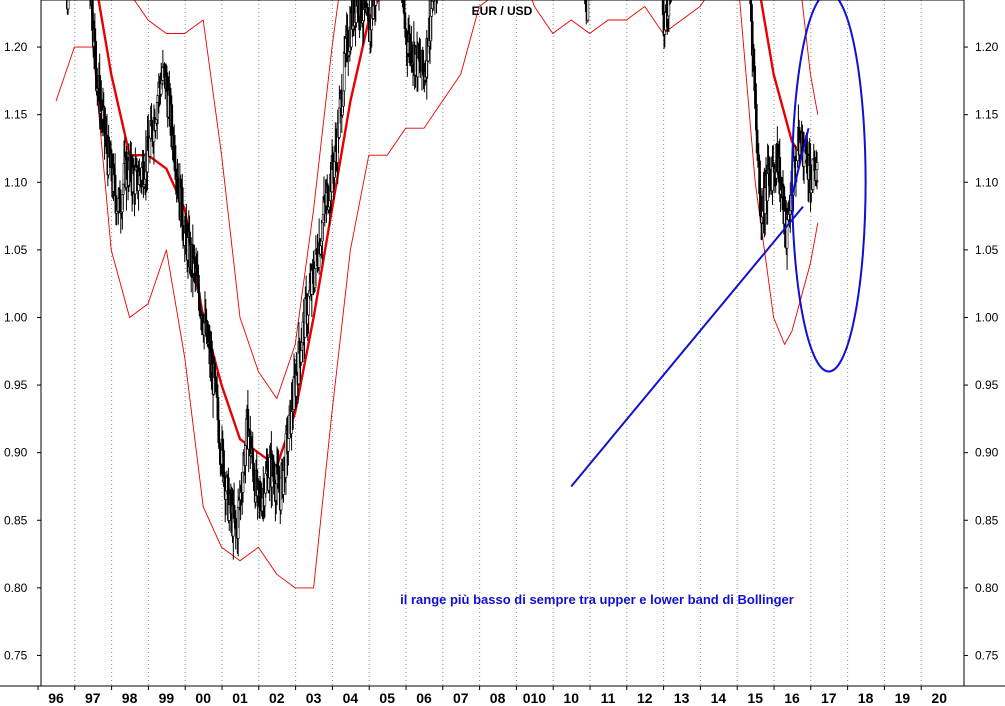 The image size is (1005, 706). I want to click on highlight-ellipse, so click(829, 186).